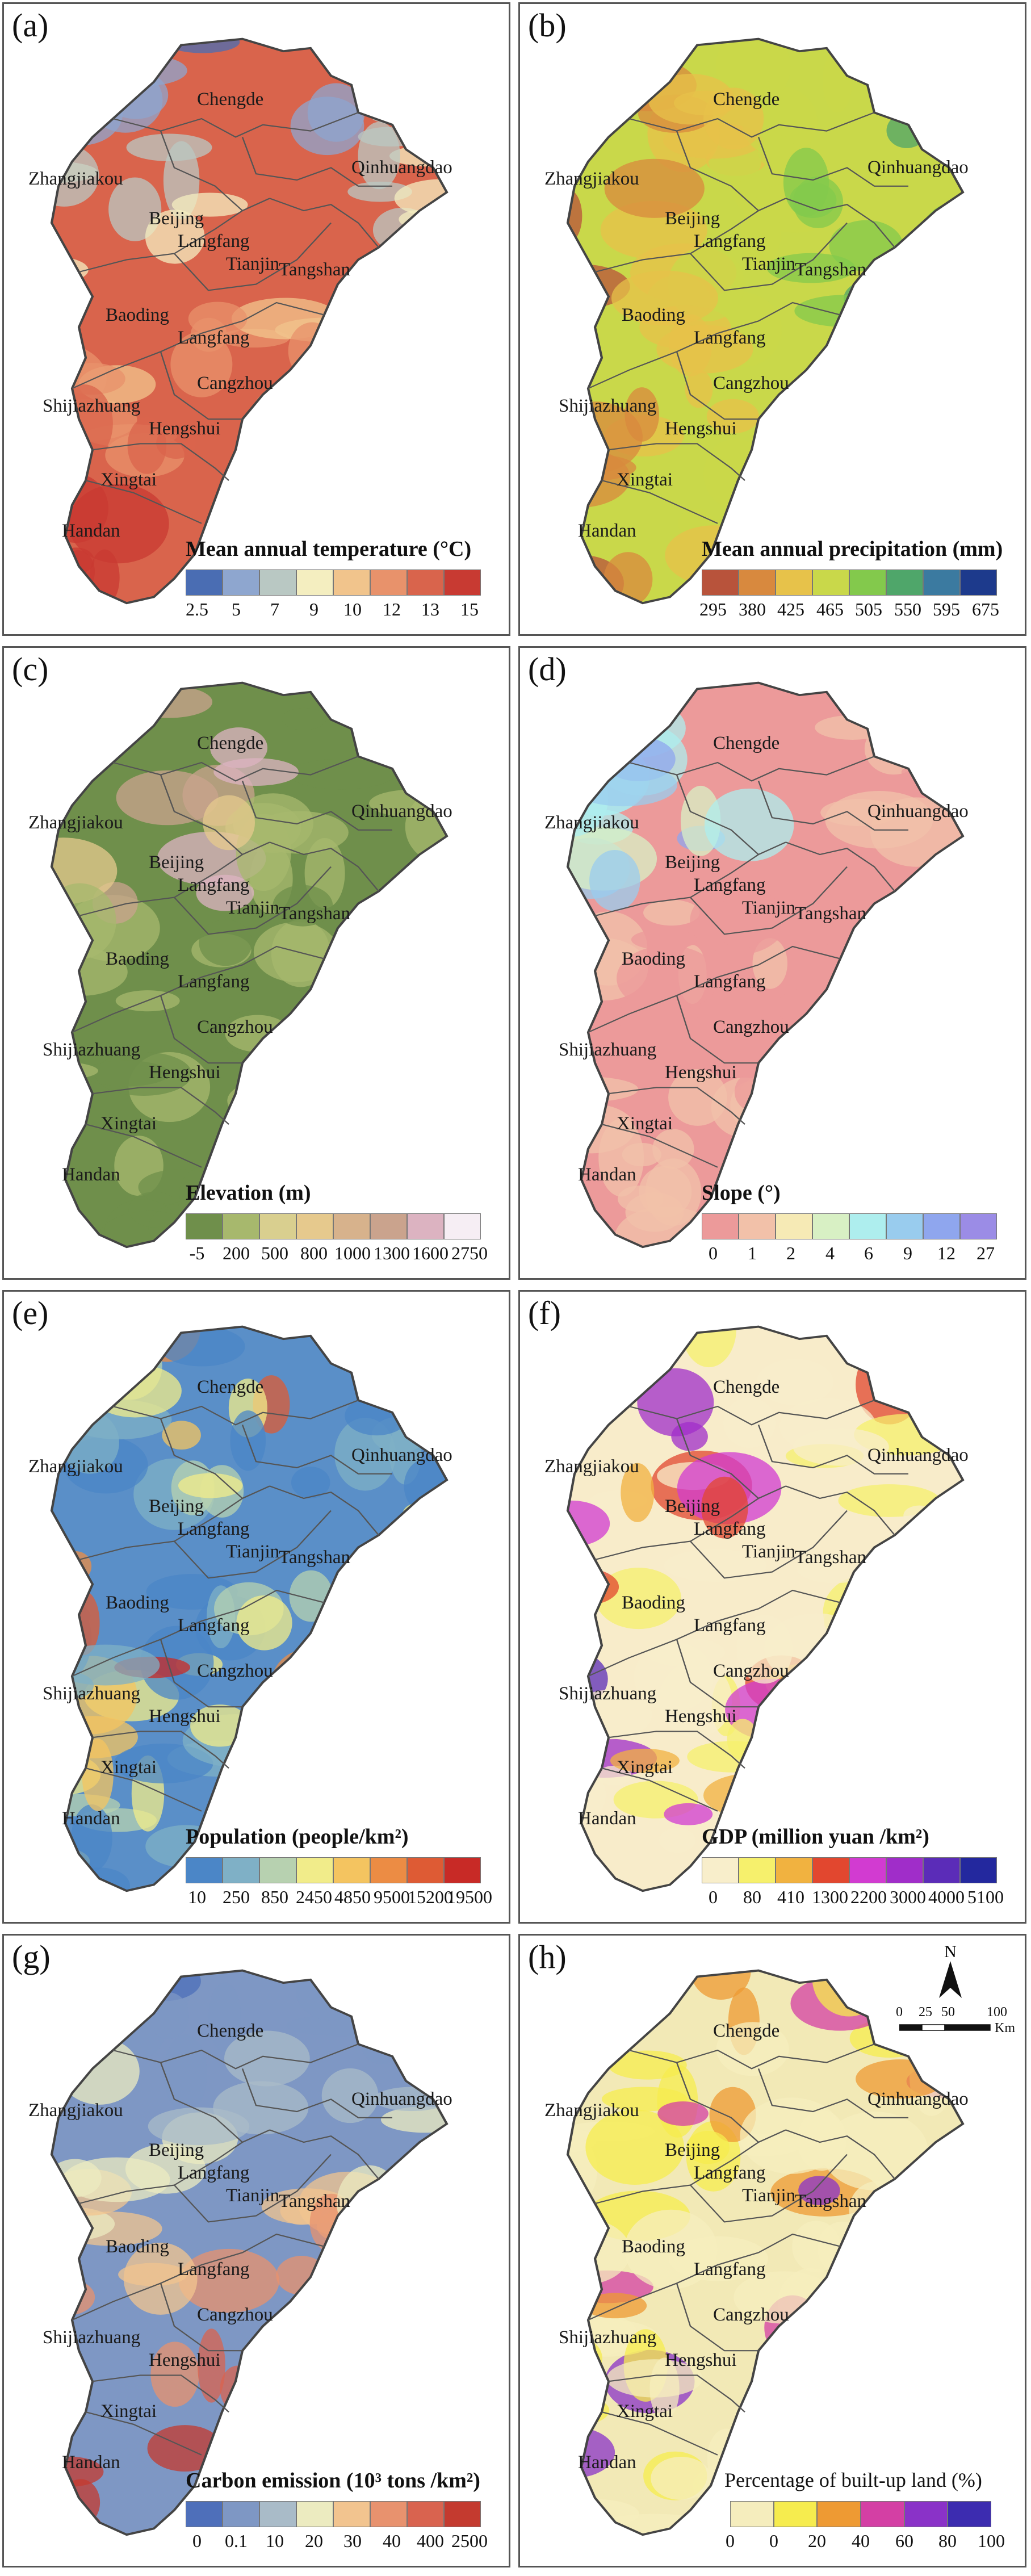 The height and width of the screenshot is (2576, 1031). Describe the element at coordinates (713, 609) in the screenshot. I see `legend-tick-label: 295` at that location.